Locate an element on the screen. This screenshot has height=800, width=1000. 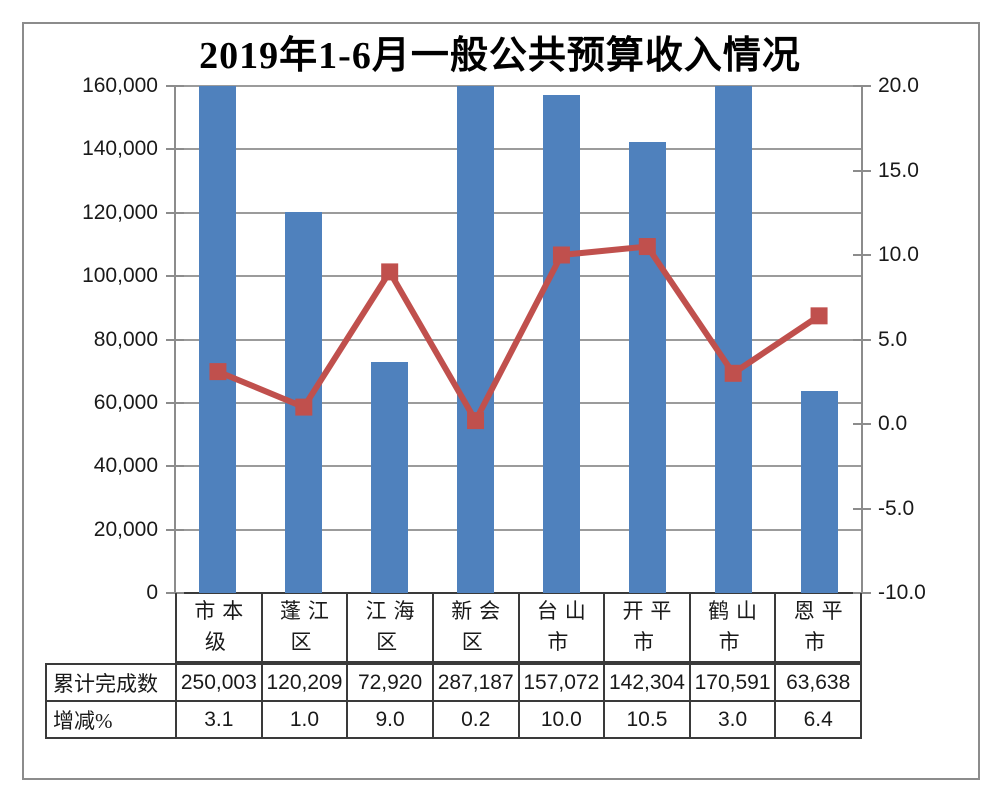
table-cell-增减%-新会区: 0.2 is located at coordinates (476, 720).